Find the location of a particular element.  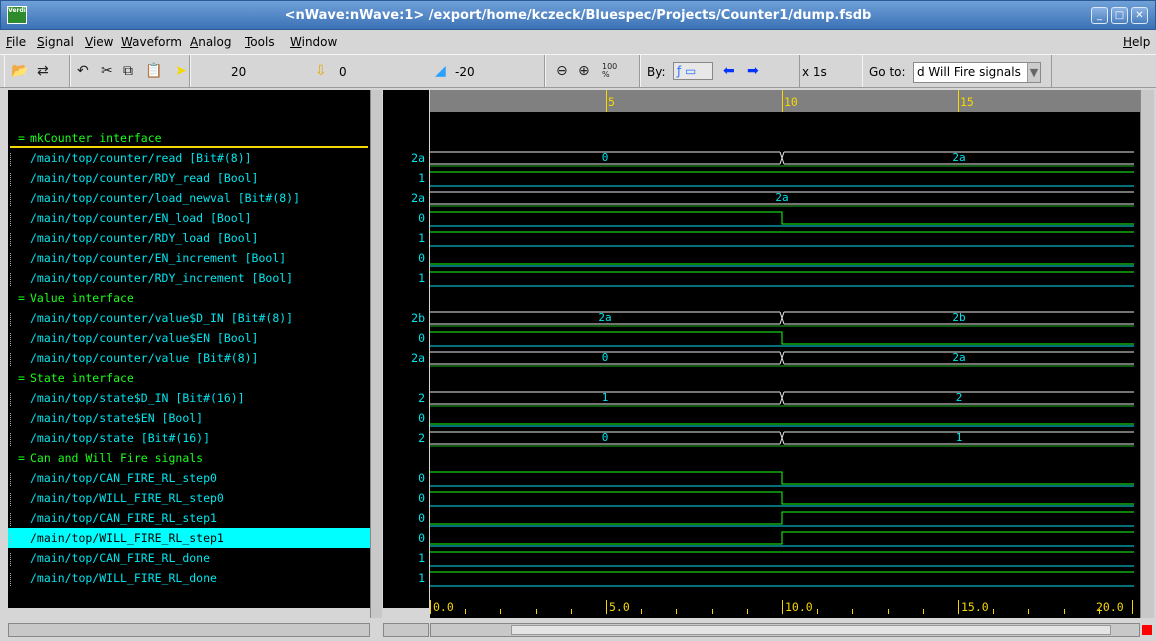

cursor-icon: ➤ is located at coordinates (181, 71).